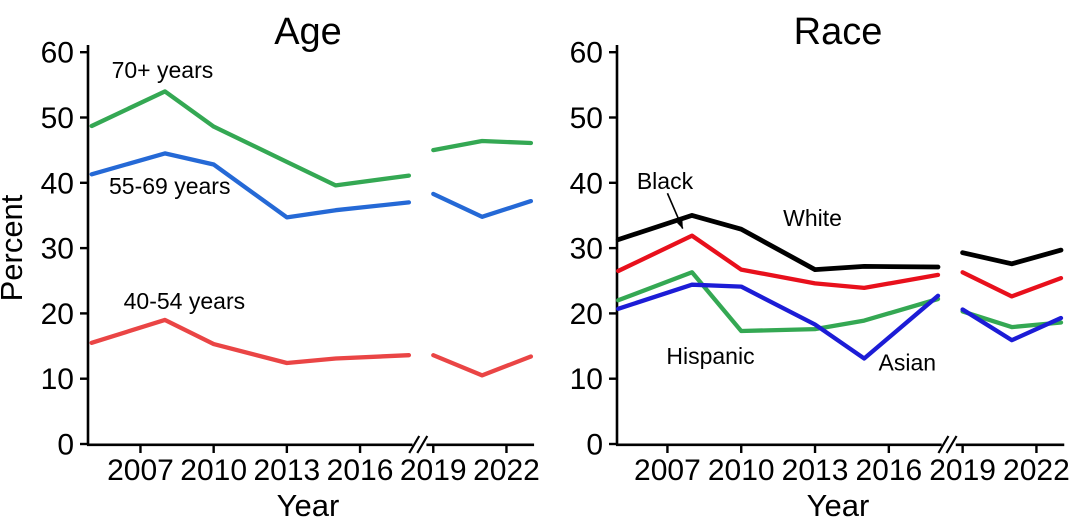  I want to click on series-line-white-post-break, so click(1012, 257).